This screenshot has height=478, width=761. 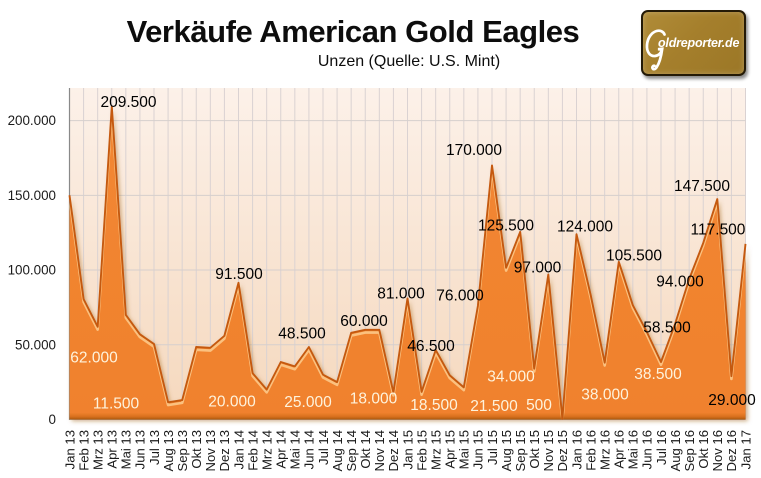 I want to click on svg-text: 209.500, so click(x=128, y=102).